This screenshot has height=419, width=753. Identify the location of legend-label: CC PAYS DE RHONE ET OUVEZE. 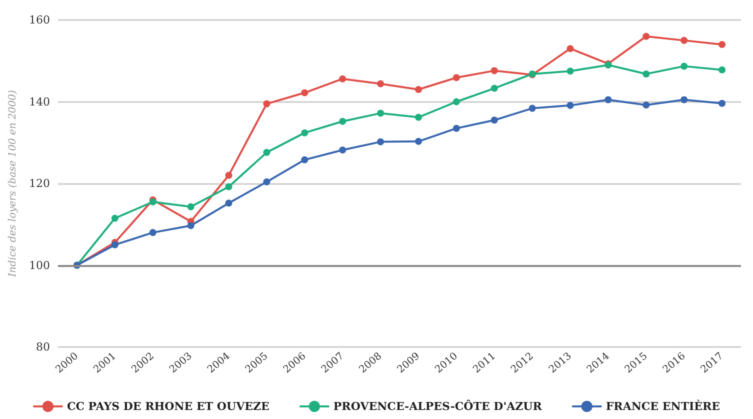
(168, 406).